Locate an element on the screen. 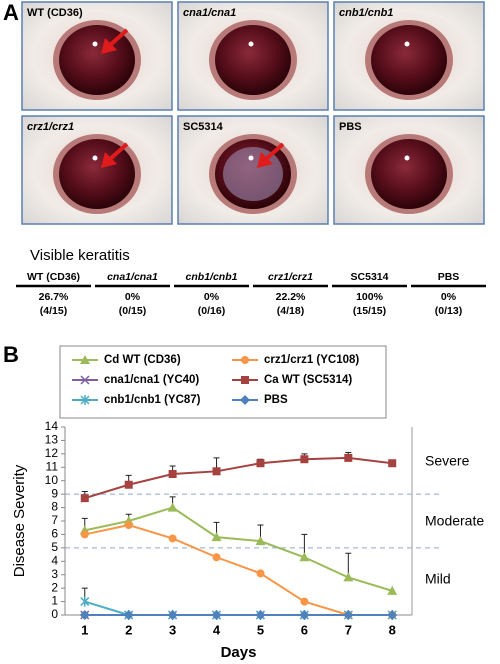  x-tick-label: 3 is located at coordinates (172, 629).